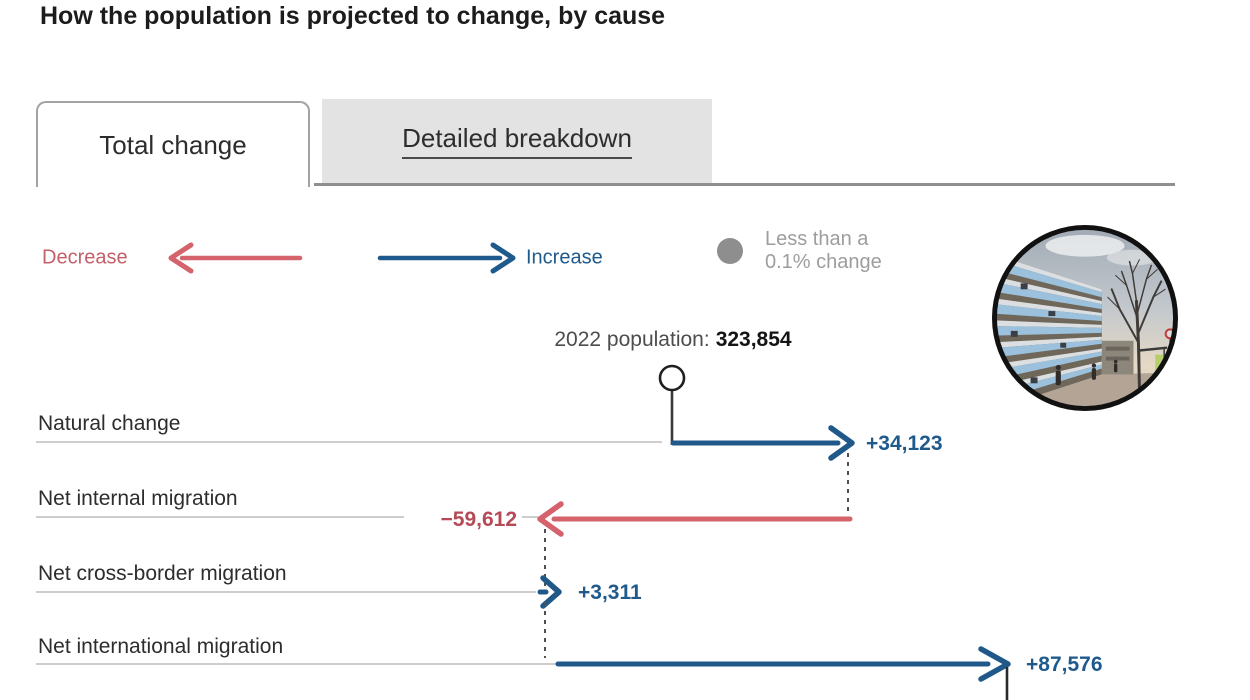  What do you see at coordinates (632, 339) in the screenshot?
I see `start-population-prefix: 2022 population:` at bounding box center [632, 339].